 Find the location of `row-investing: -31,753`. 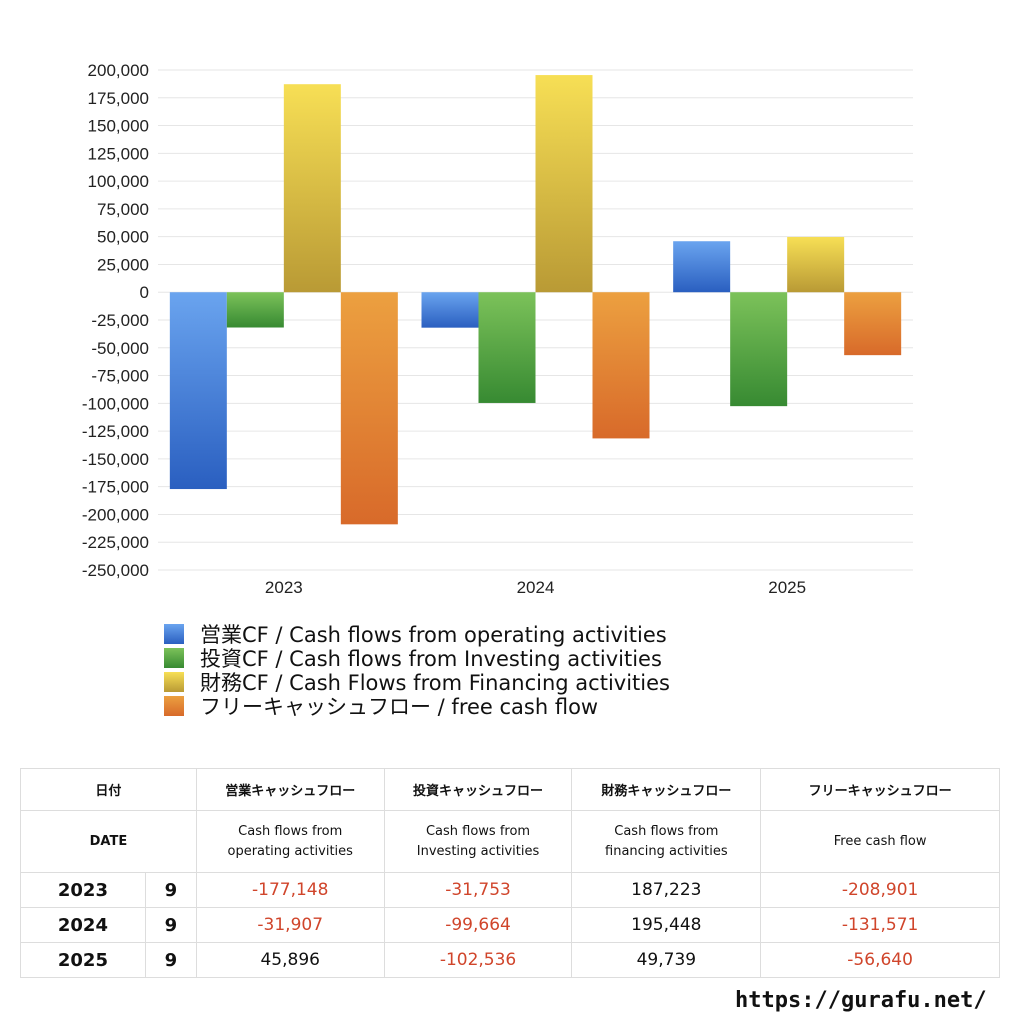

row-investing: -31,753 is located at coordinates (478, 890).